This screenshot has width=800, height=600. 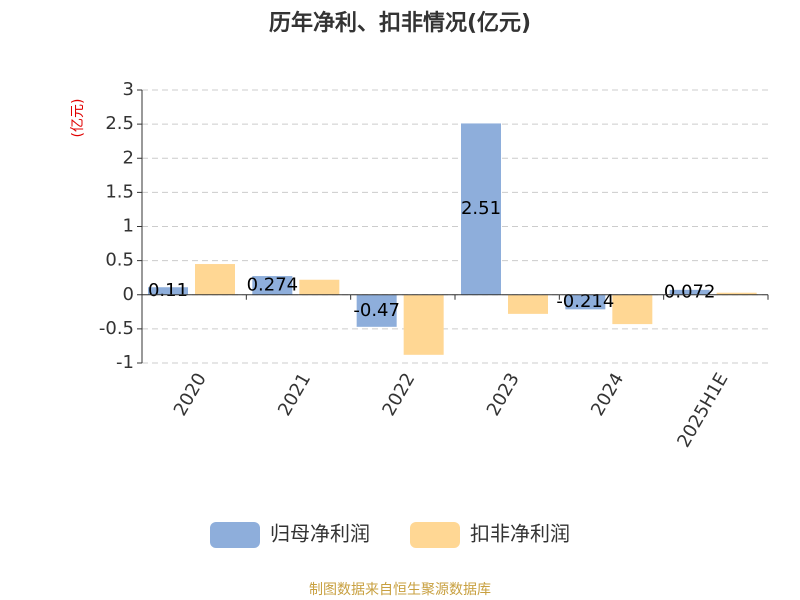 I want to click on value-label: 2.51, so click(x=481, y=208).